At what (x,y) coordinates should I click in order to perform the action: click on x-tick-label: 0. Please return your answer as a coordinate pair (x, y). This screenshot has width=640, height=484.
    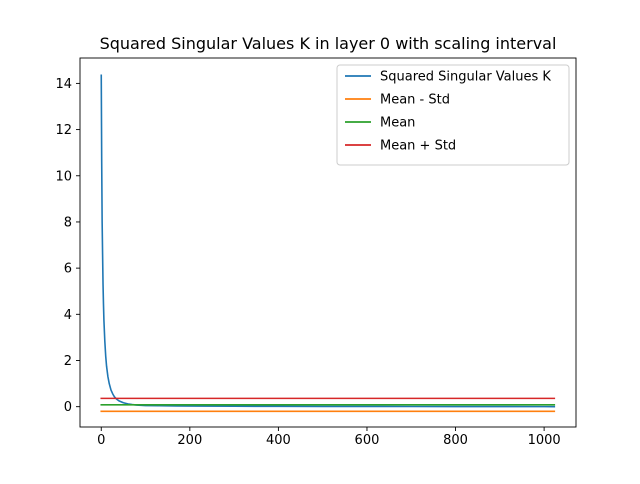
    Looking at the image, I should click on (101, 440).